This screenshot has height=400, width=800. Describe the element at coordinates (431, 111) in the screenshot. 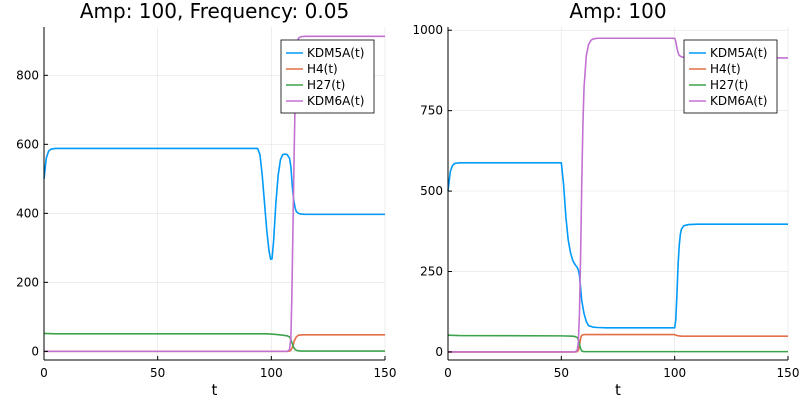

I see `y-tick-label: 750` at that location.